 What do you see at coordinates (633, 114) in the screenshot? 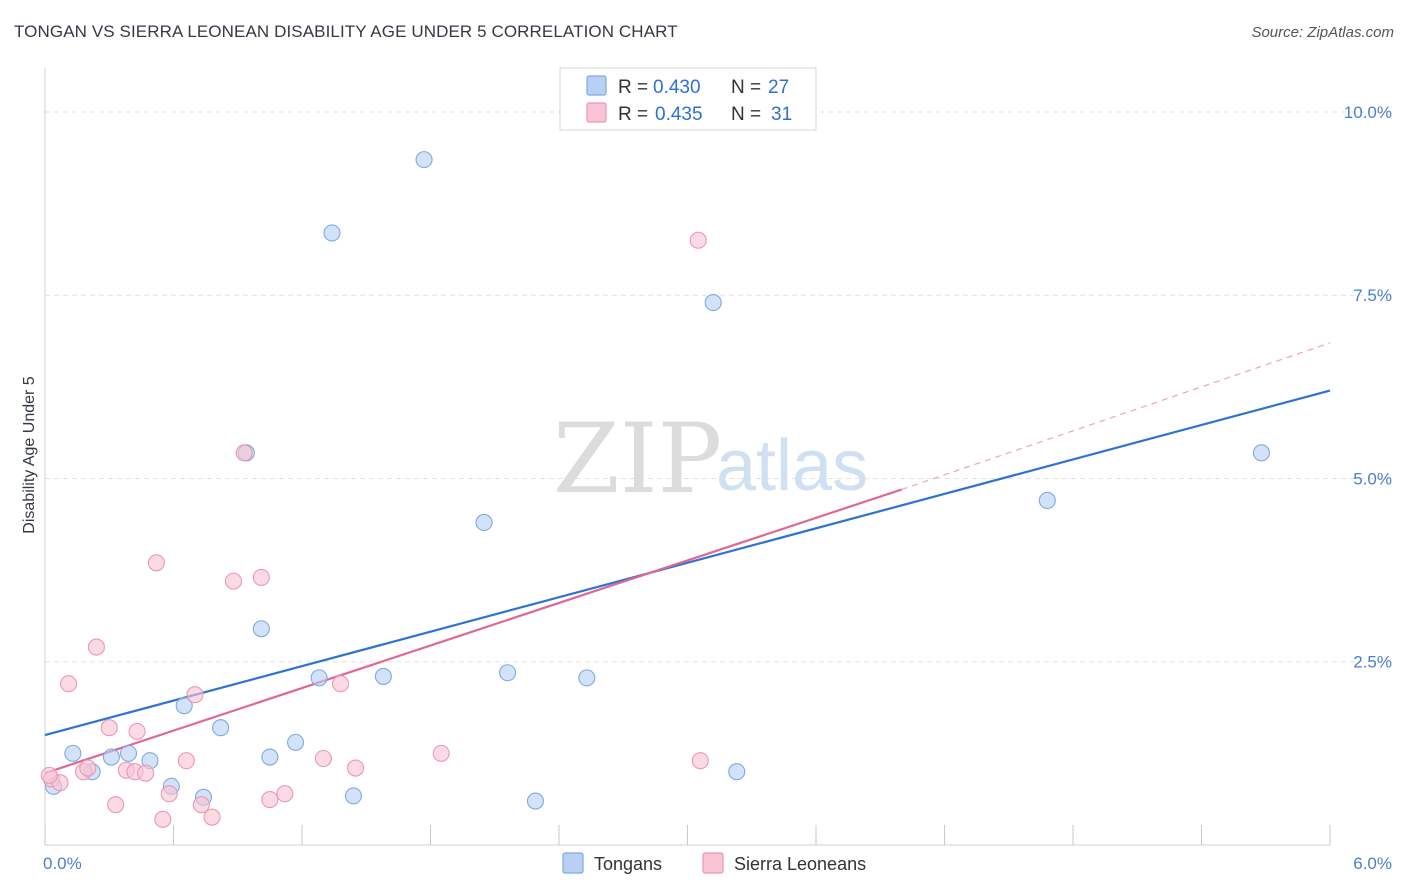
I see `sierra-r-label: R =` at bounding box center [633, 114].